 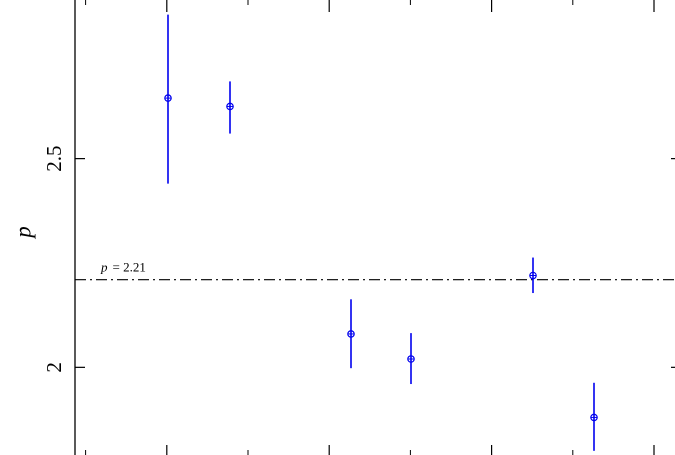 I want to click on tick-labels: 22.5, so click(x=54, y=258).